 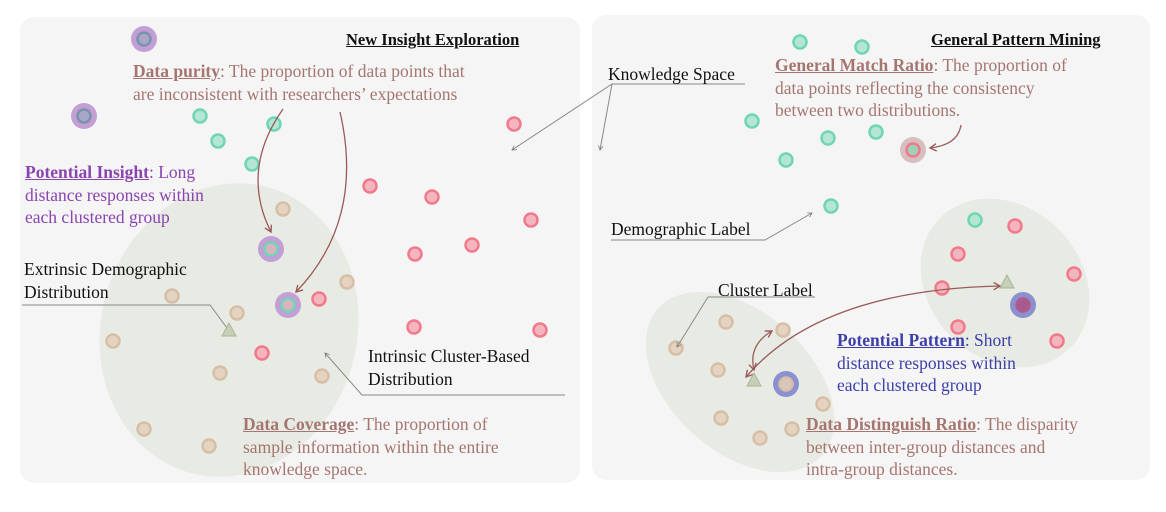 I want to click on data-purity-term: Data purity, so click(x=177, y=71).